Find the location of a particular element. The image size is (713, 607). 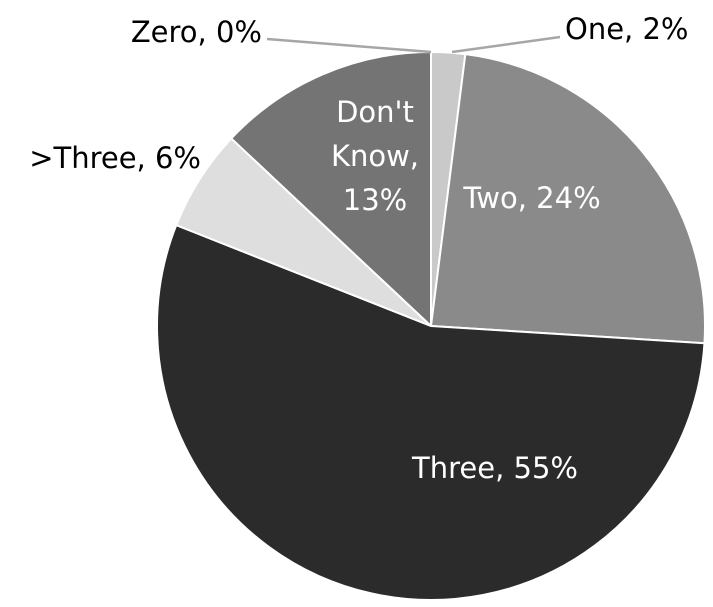

leader-lines-layer is located at coordinates (413, 44).